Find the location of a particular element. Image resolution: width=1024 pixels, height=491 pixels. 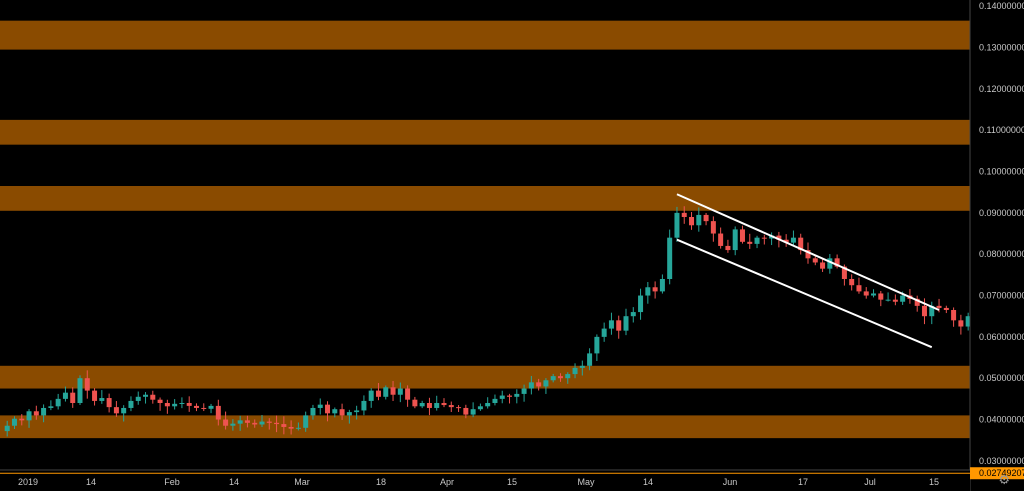

time-tick-label: Mar is located at coordinates (302, 482).